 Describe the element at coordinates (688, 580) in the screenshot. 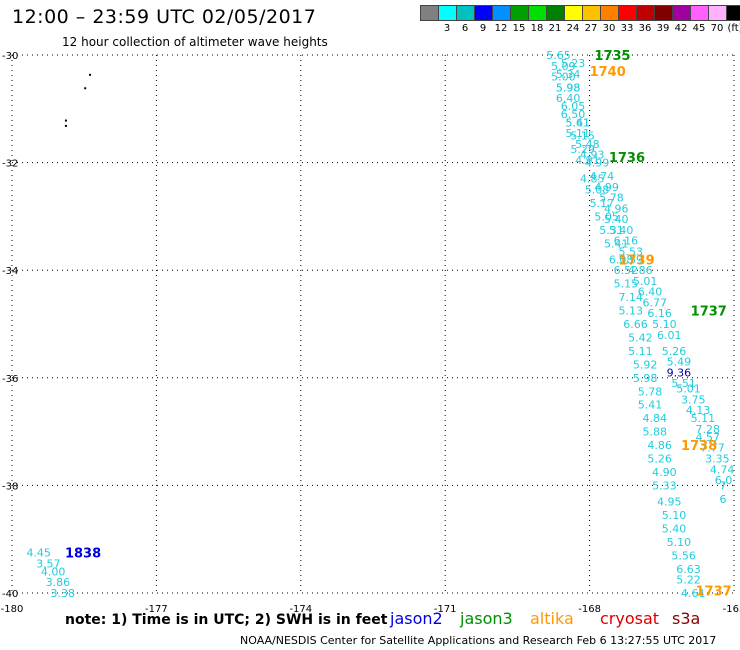

I see `wave-height-label: 5.22` at that location.